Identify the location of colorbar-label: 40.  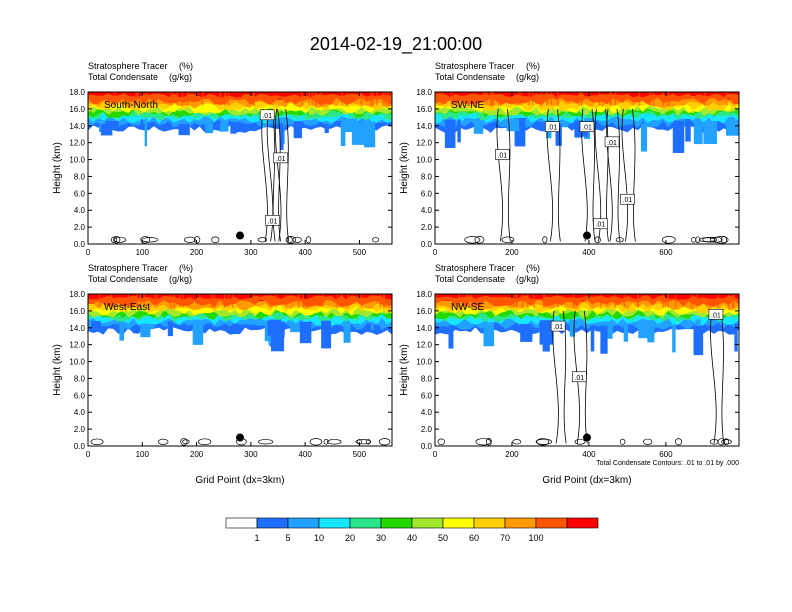
(412, 538).